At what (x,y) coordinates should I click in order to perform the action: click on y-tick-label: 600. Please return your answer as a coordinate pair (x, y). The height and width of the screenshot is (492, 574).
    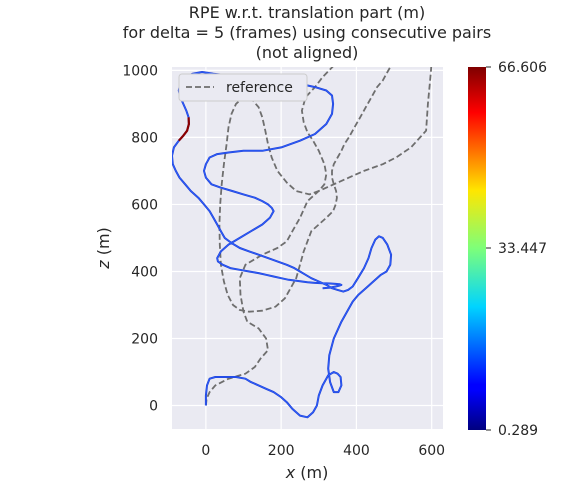
    Looking at the image, I should click on (144, 205).